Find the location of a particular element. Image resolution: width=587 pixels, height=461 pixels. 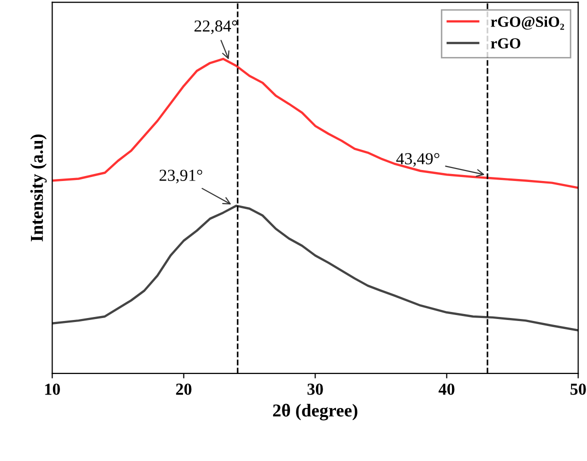

legend-label: rGO is located at coordinates (505, 43).